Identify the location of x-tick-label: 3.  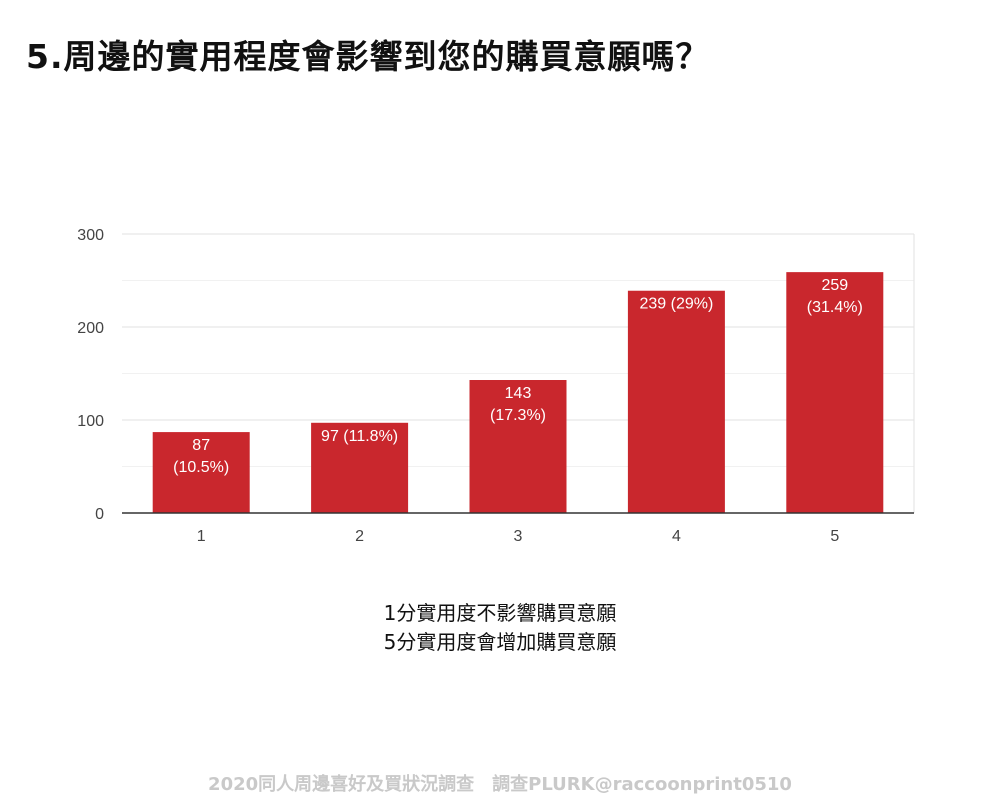
(518, 536).